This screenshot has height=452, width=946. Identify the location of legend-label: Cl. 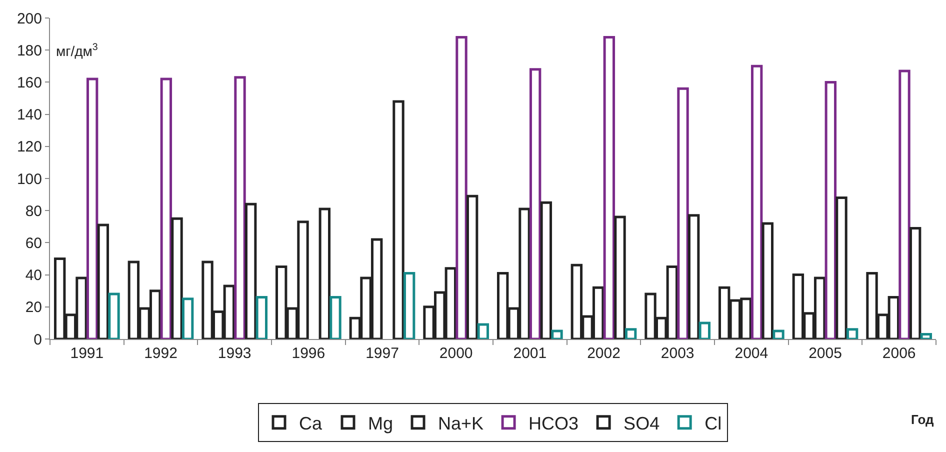
(713, 423).